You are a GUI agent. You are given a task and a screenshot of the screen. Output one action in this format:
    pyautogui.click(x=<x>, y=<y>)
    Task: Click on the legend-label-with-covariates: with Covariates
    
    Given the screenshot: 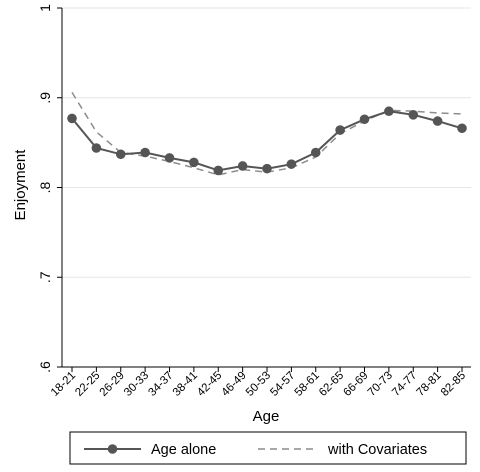 What is the action you would take?
    pyautogui.click(x=377, y=450)
    